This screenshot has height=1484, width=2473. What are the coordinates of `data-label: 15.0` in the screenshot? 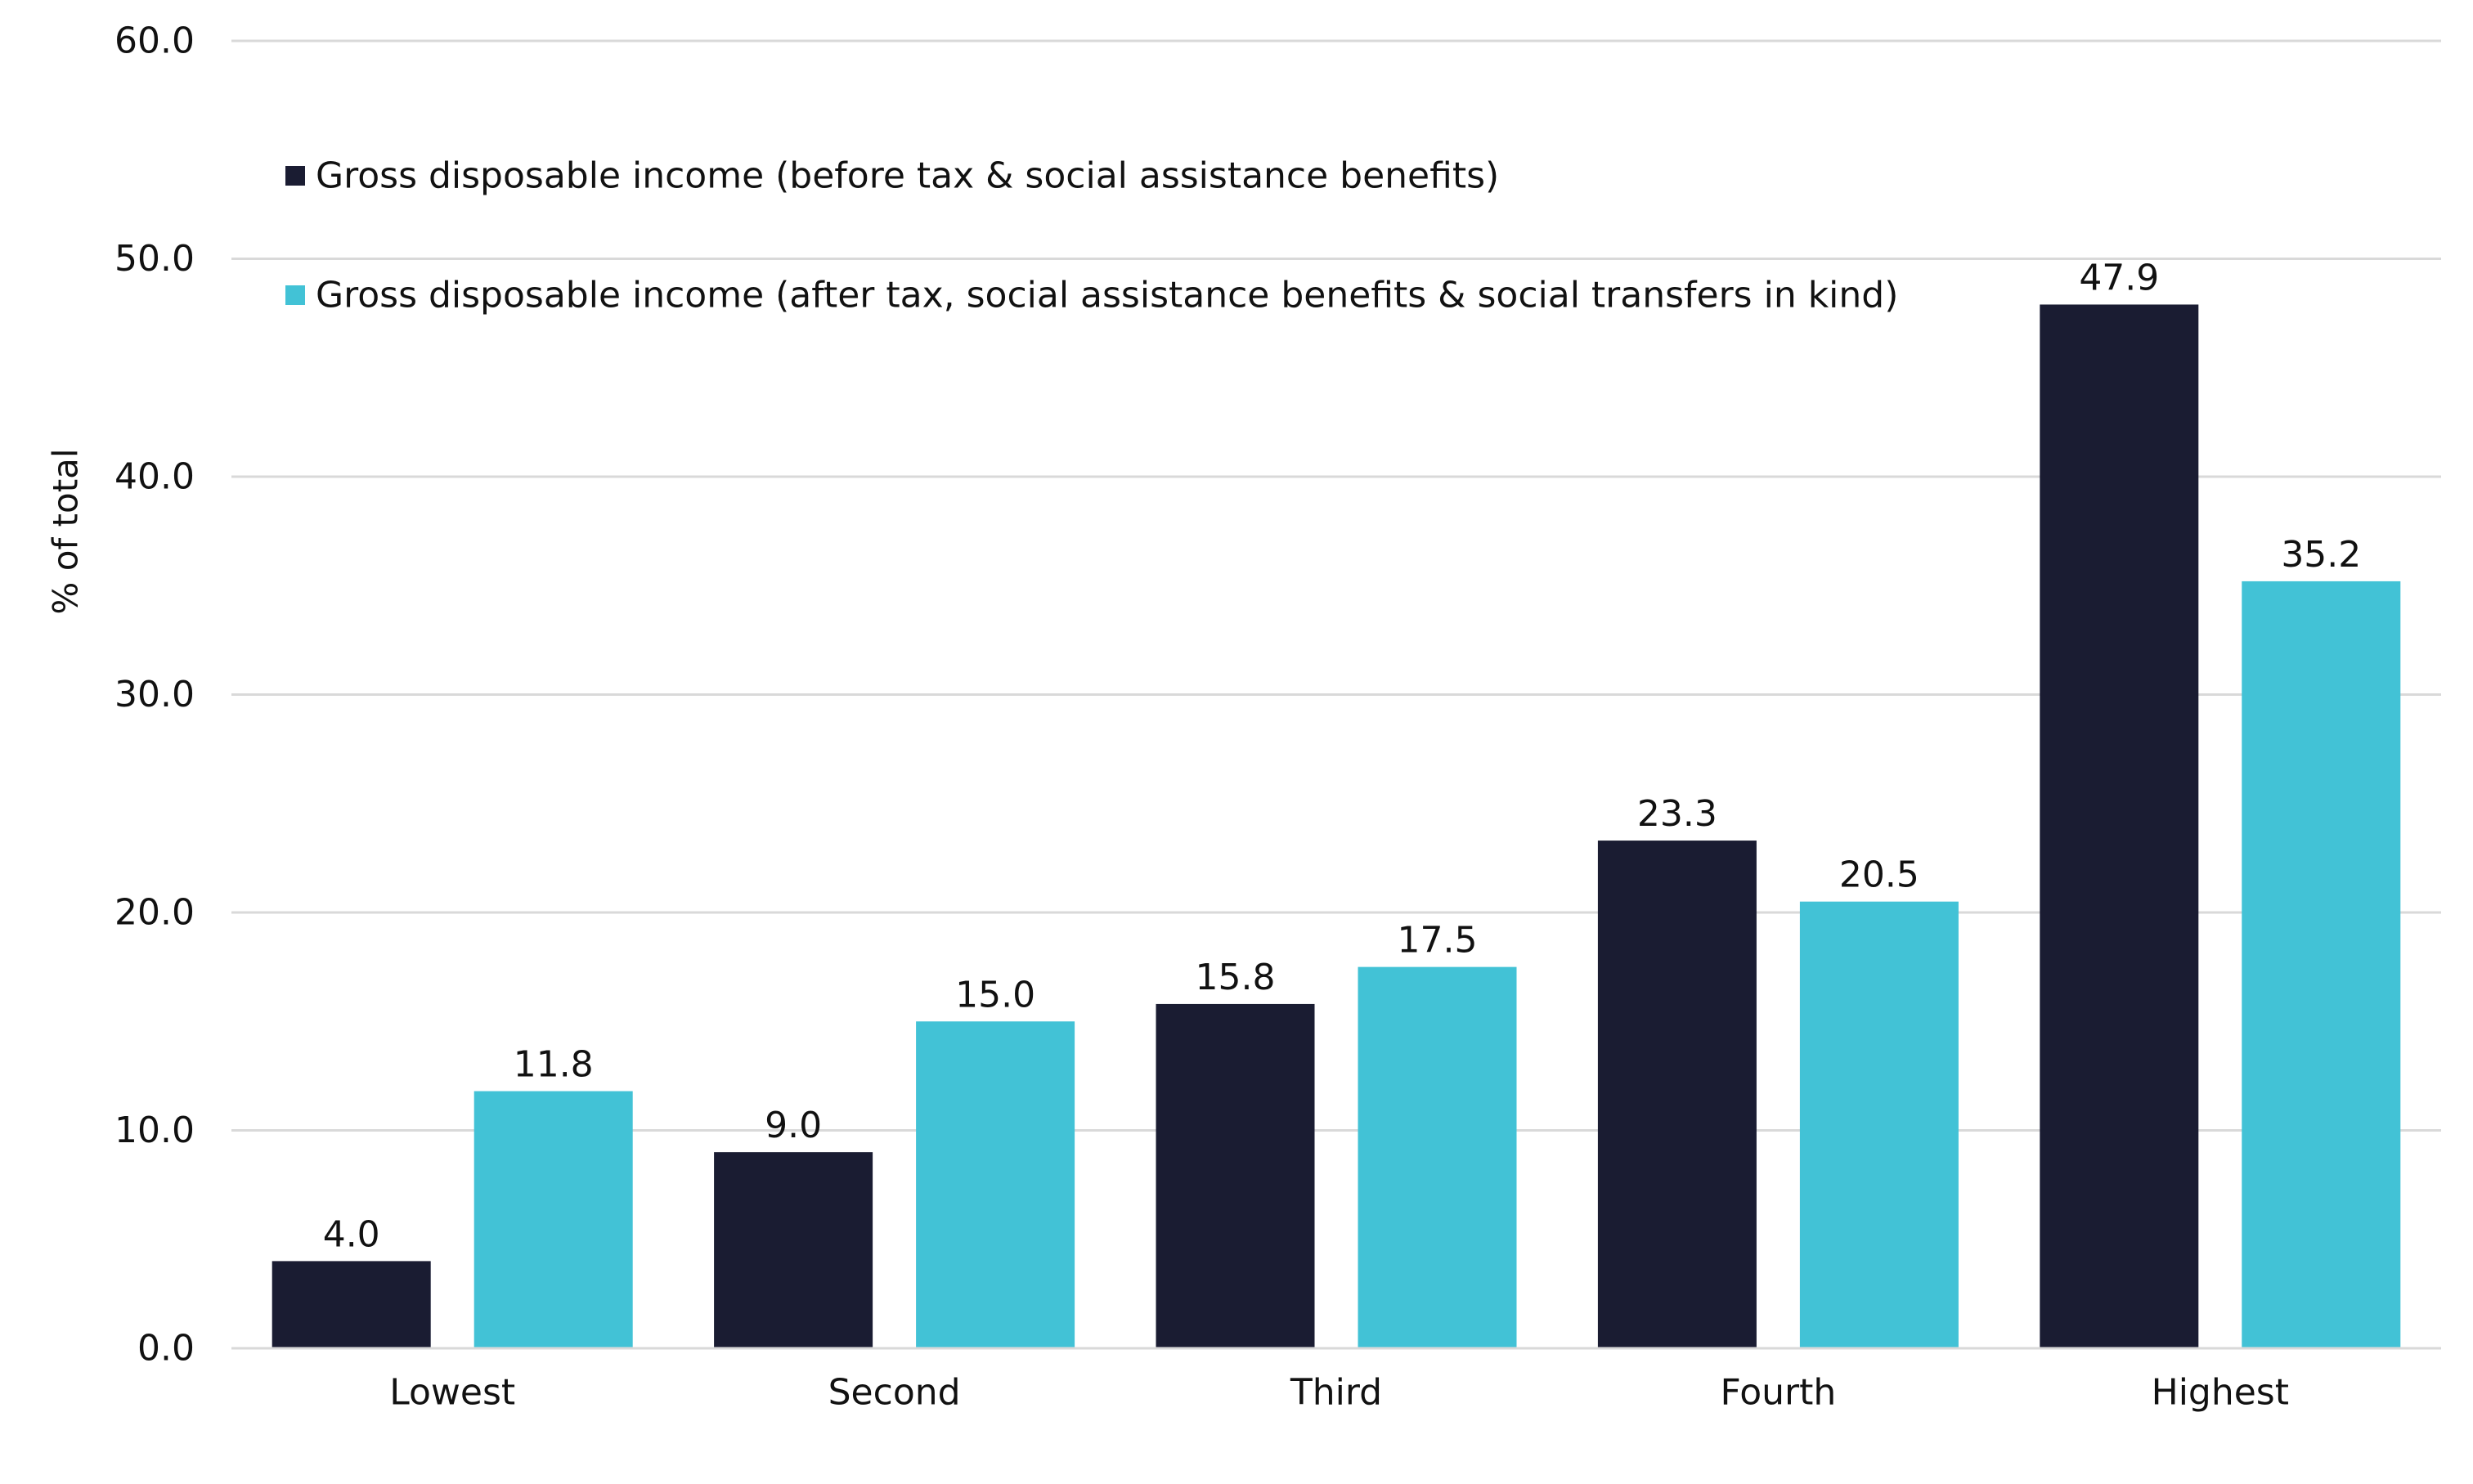 It's located at (995, 994).